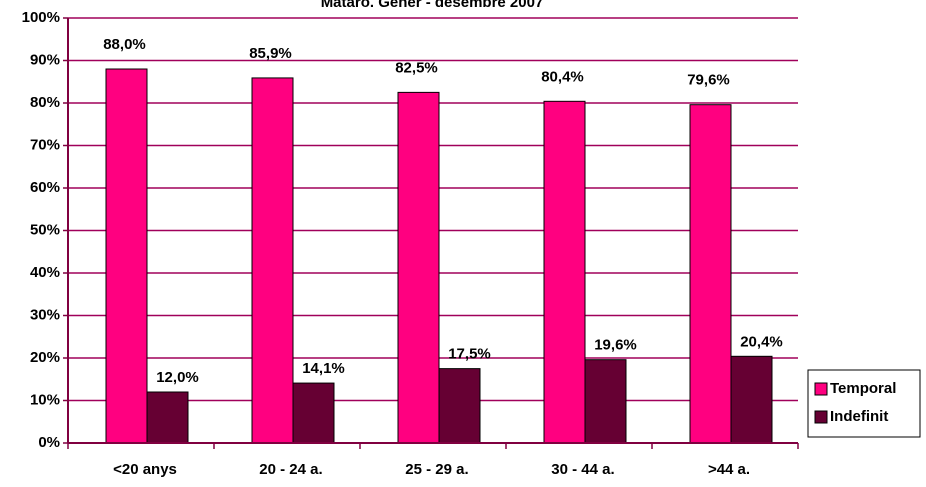  I want to click on legend-box, so click(864, 403).